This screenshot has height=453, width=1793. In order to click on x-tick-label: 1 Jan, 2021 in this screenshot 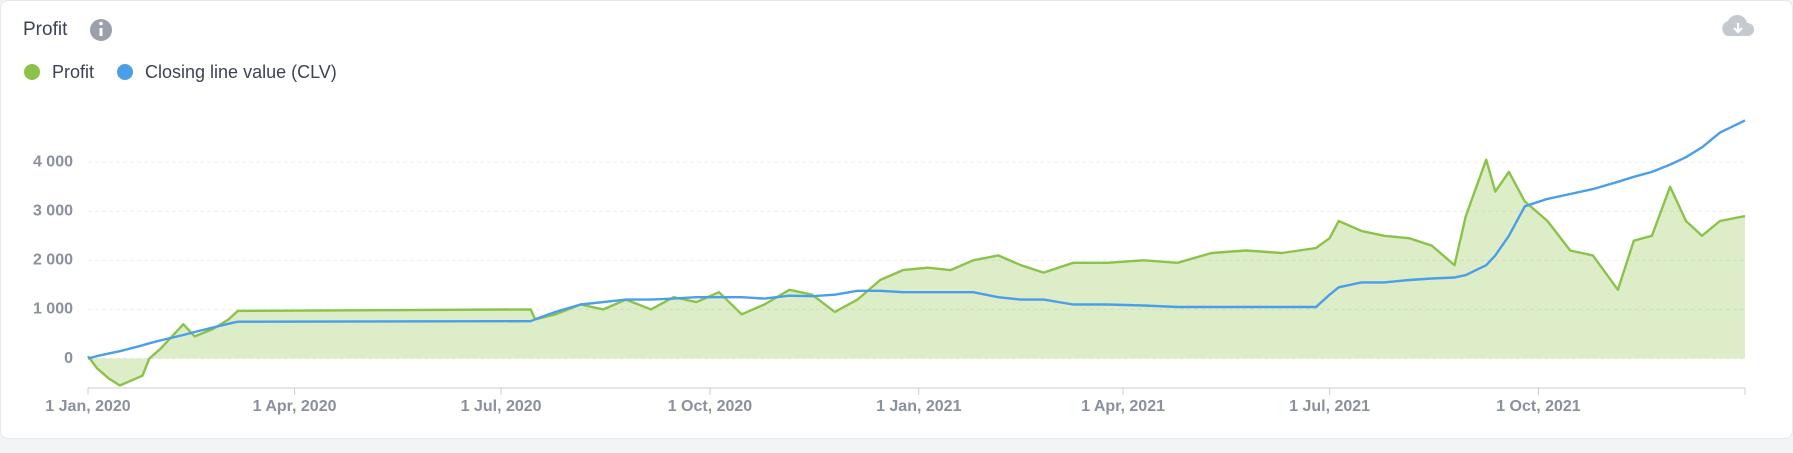, I will do `click(919, 406)`.